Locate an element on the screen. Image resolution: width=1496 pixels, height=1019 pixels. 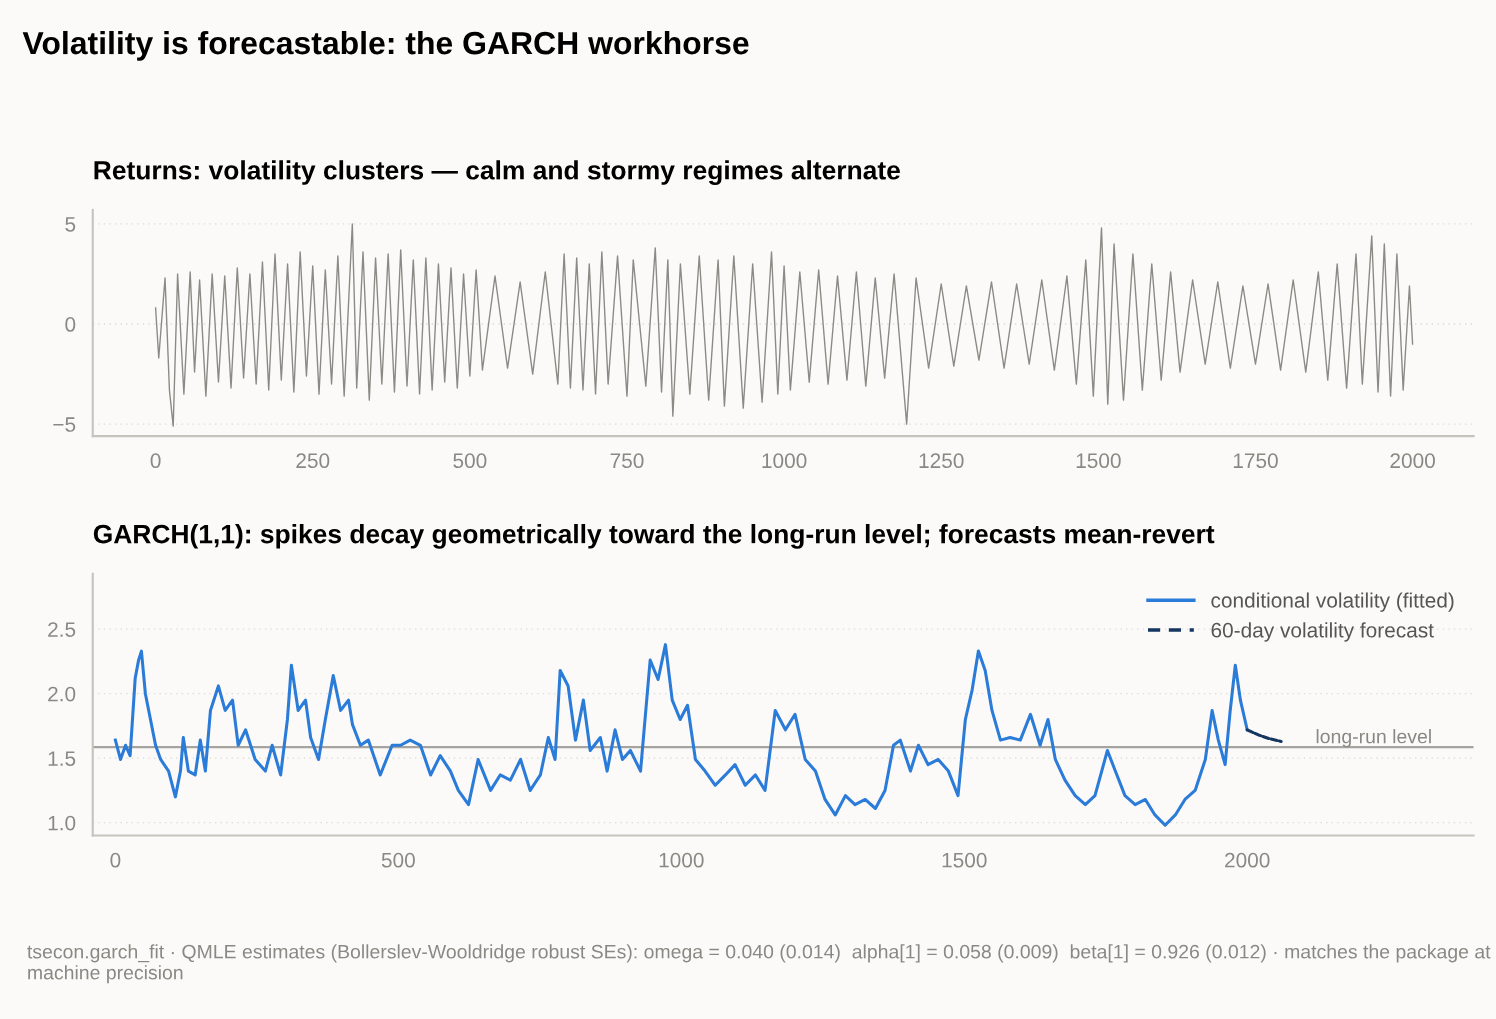
y-tick-label: 1.0 is located at coordinates (62, 823).